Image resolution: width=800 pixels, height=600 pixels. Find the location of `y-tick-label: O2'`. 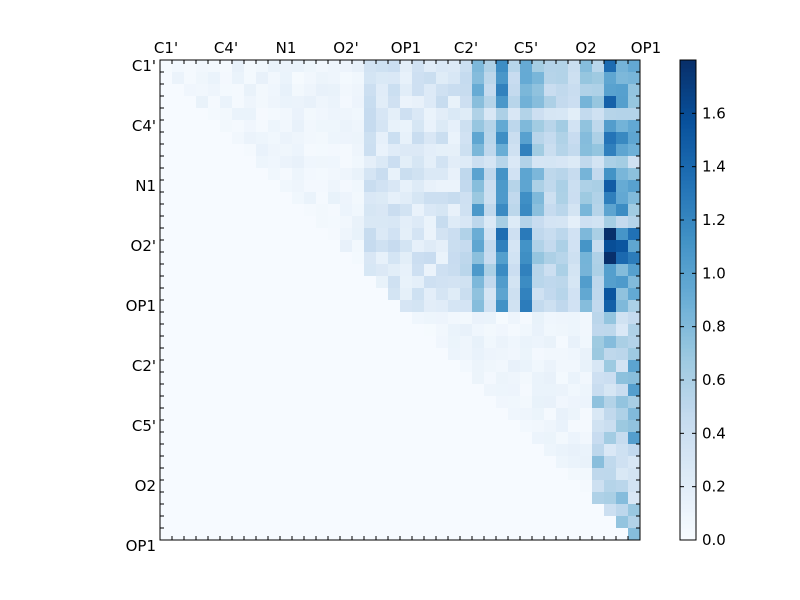

y-tick-label: O2' is located at coordinates (143, 246).